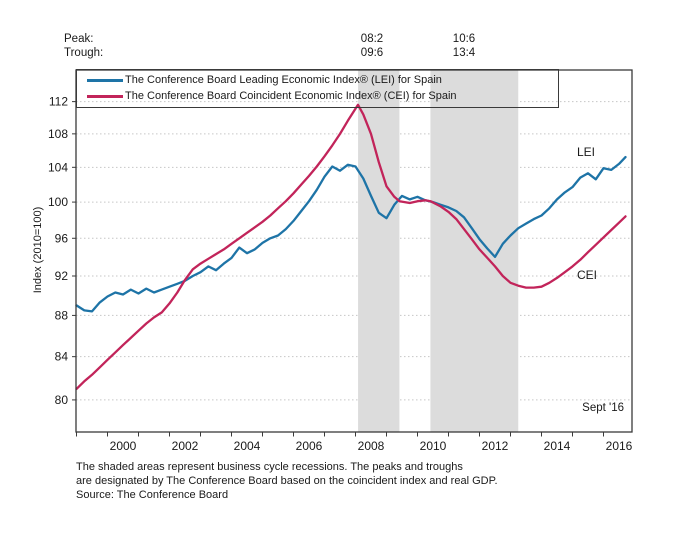 The height and width of the screenshot is (533, 680). Describe the element at coordinates (62, 238) in the screenshot. I see `y-tick-label-96: 96` at that location.